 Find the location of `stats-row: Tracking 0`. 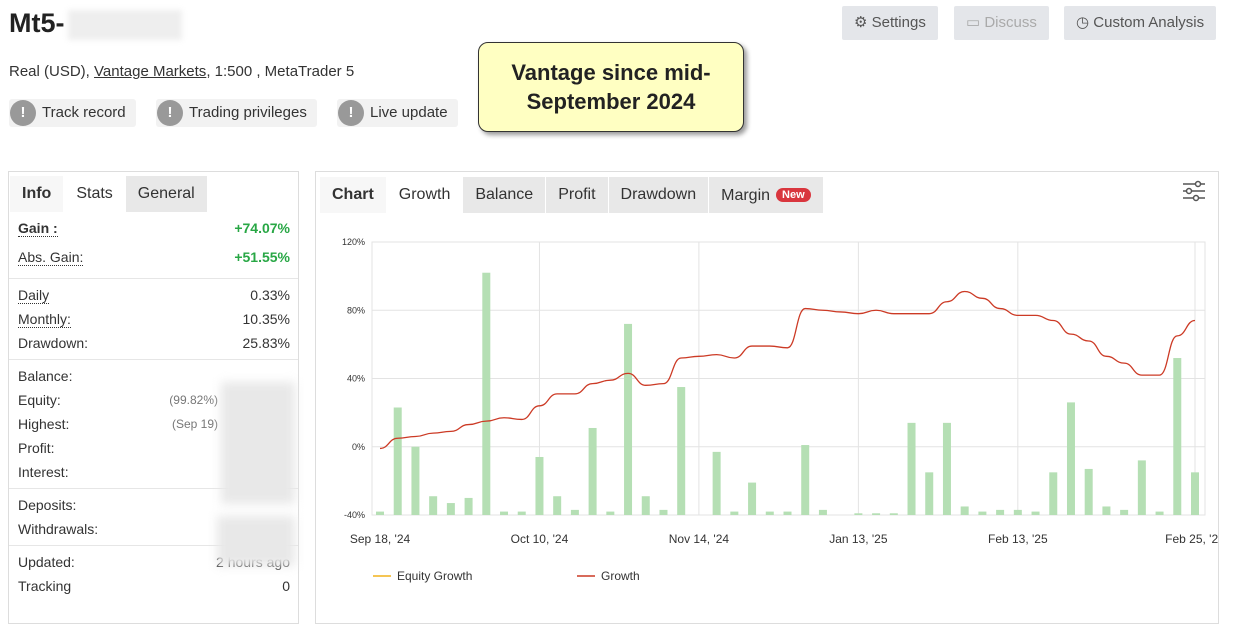

stats-row: Tracking 0 is located at coordinates (153, 586).